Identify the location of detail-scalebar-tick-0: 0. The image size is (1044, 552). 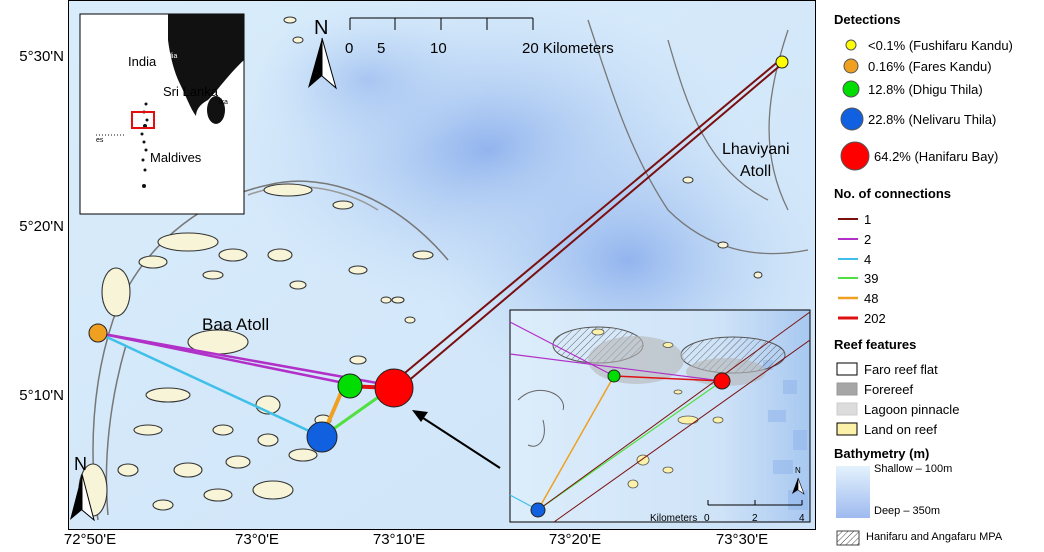
(707, 518).